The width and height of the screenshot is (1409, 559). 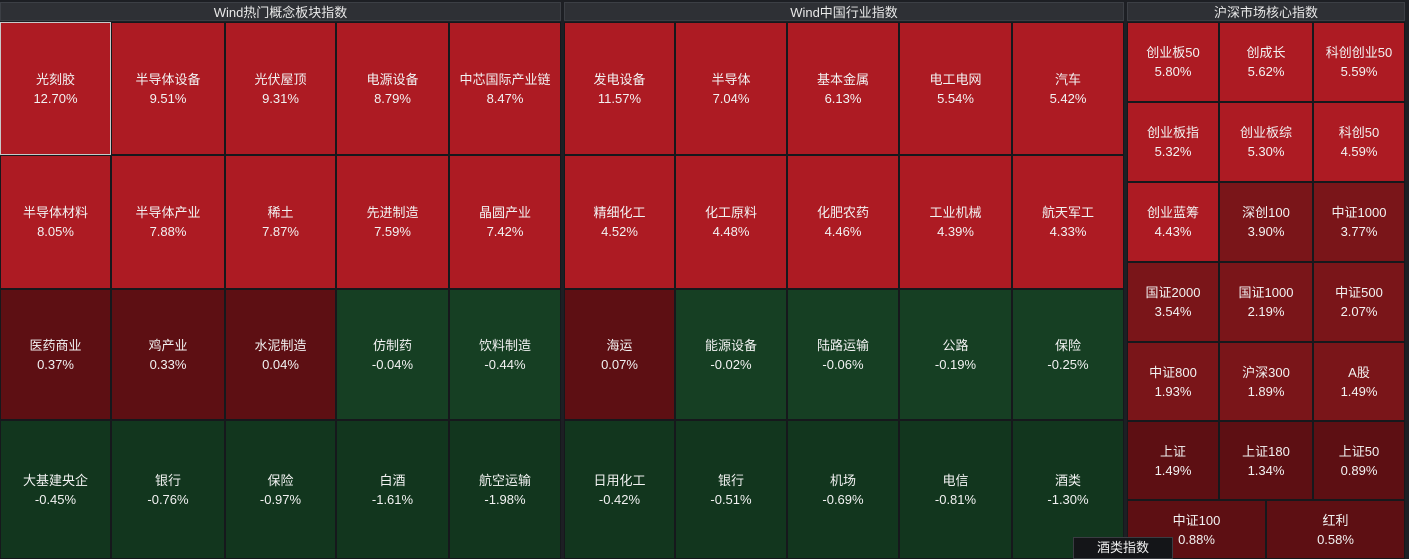 What do you see at coordinates (1172, 451) in the screenshot?
I see `tile-name: 上证` at bounding box center [1172, 451].